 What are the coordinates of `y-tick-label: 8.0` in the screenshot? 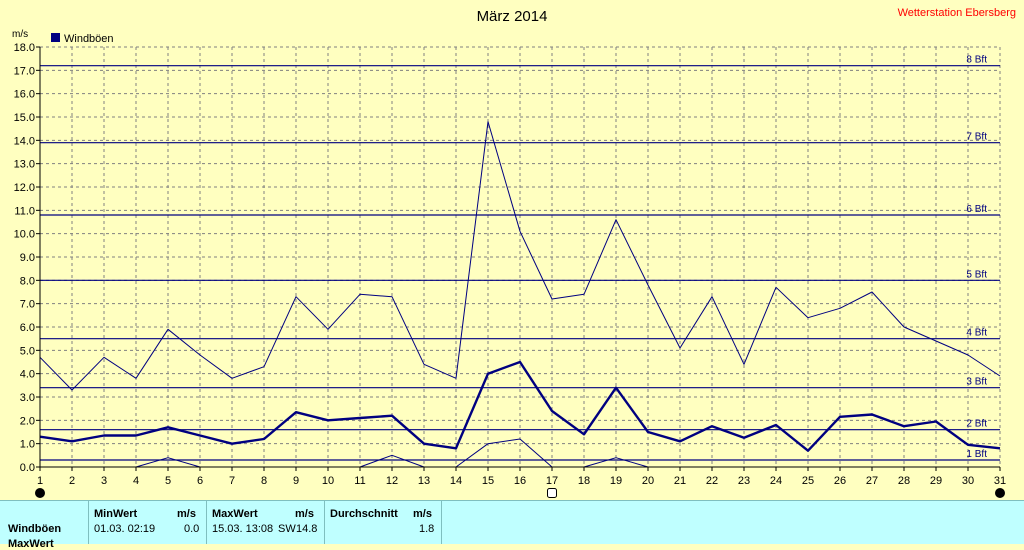 It's located at (27, 281).